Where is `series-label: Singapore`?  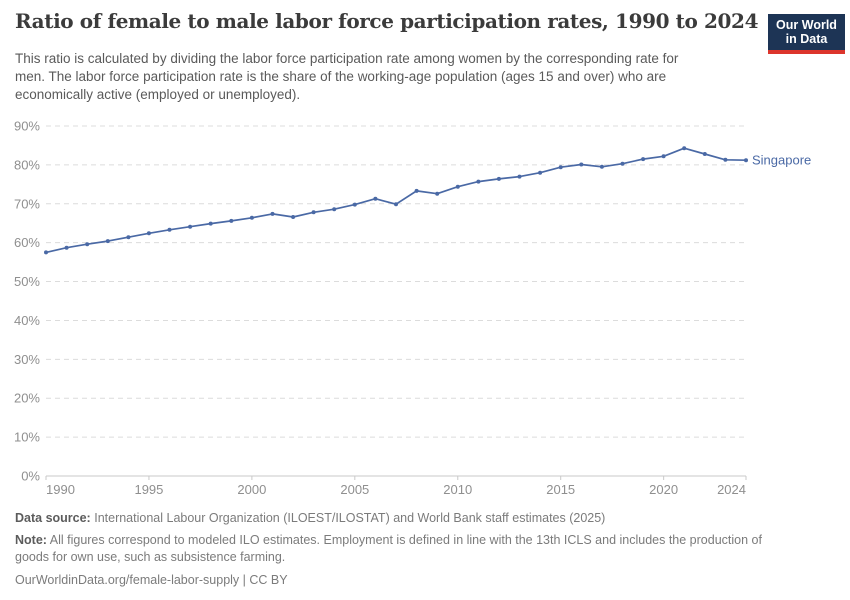 series-label: Singapore is located at coordinates (781, 160).